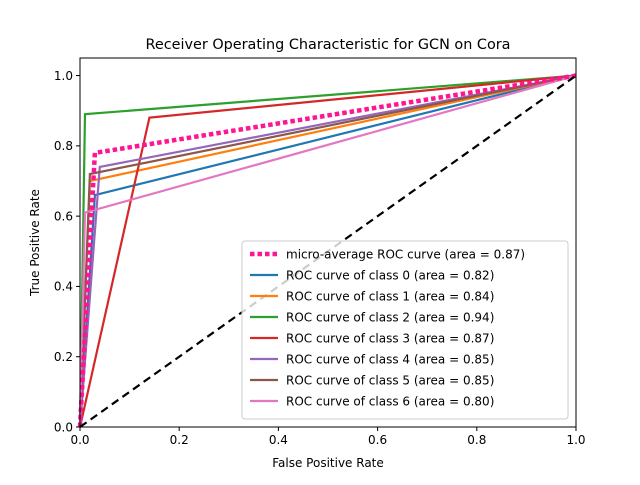 The width and height of the screenshot is (640, 485). I want to click on y-tick-label: 0.8, so click(63, 146).